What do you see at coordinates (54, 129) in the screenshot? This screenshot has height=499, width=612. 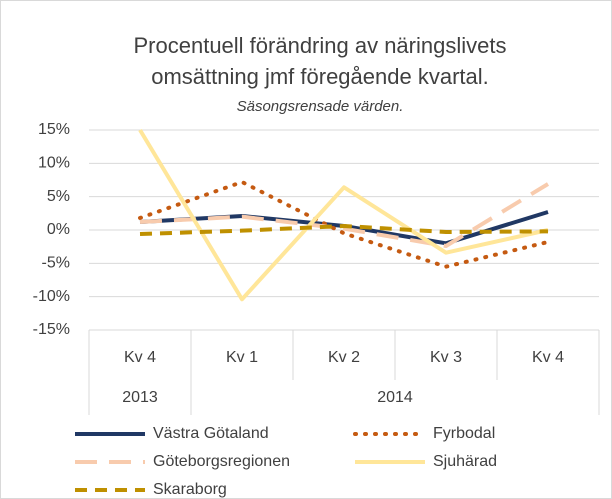 I see `y-tick-label: 15%` at bounding box center [54, 129].